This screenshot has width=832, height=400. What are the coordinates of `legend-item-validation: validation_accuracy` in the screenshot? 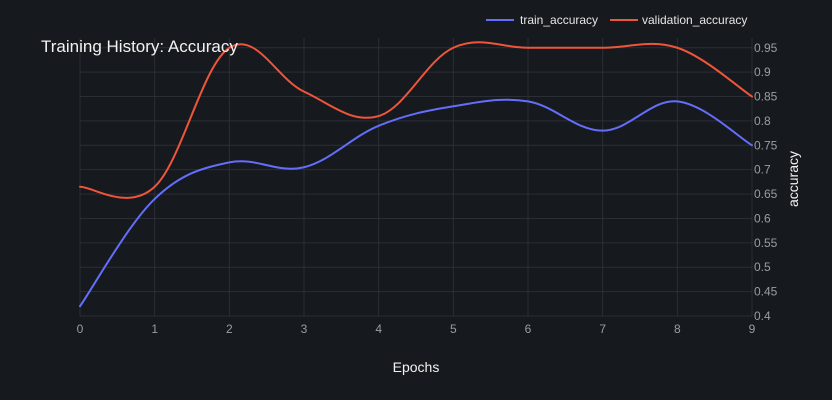 It's located at (678, 20).